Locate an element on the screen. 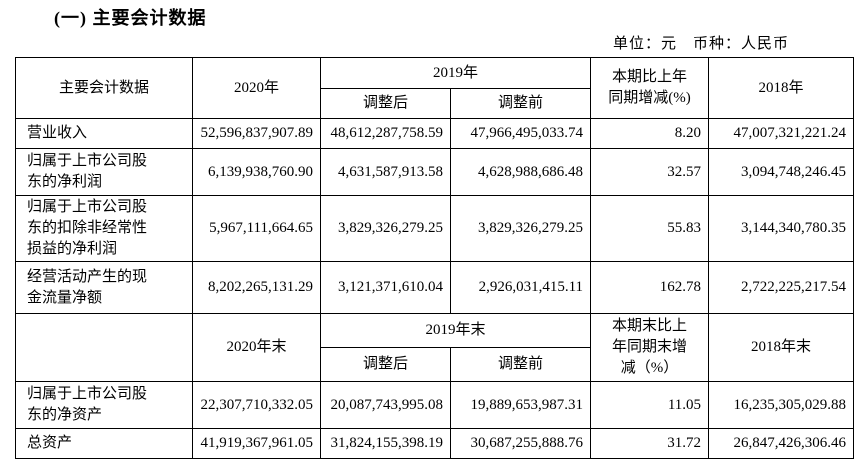 This screenshot has height=467, width=859. col-header-main-data: 主要会计数据 is located at coordinates (104, 88).